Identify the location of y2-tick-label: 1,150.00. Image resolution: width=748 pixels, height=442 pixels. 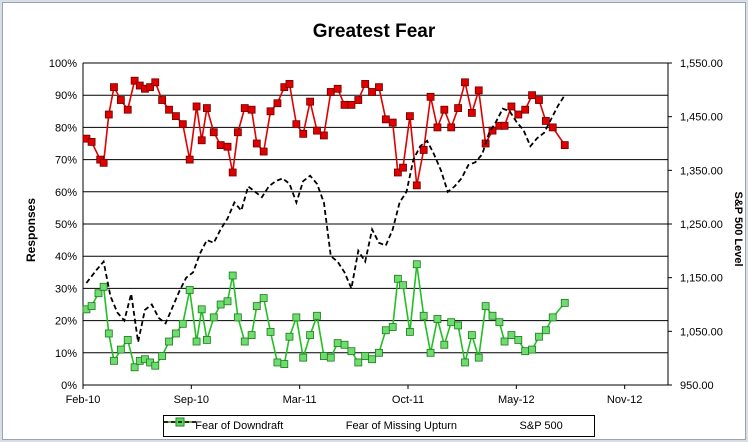
(701, 279).